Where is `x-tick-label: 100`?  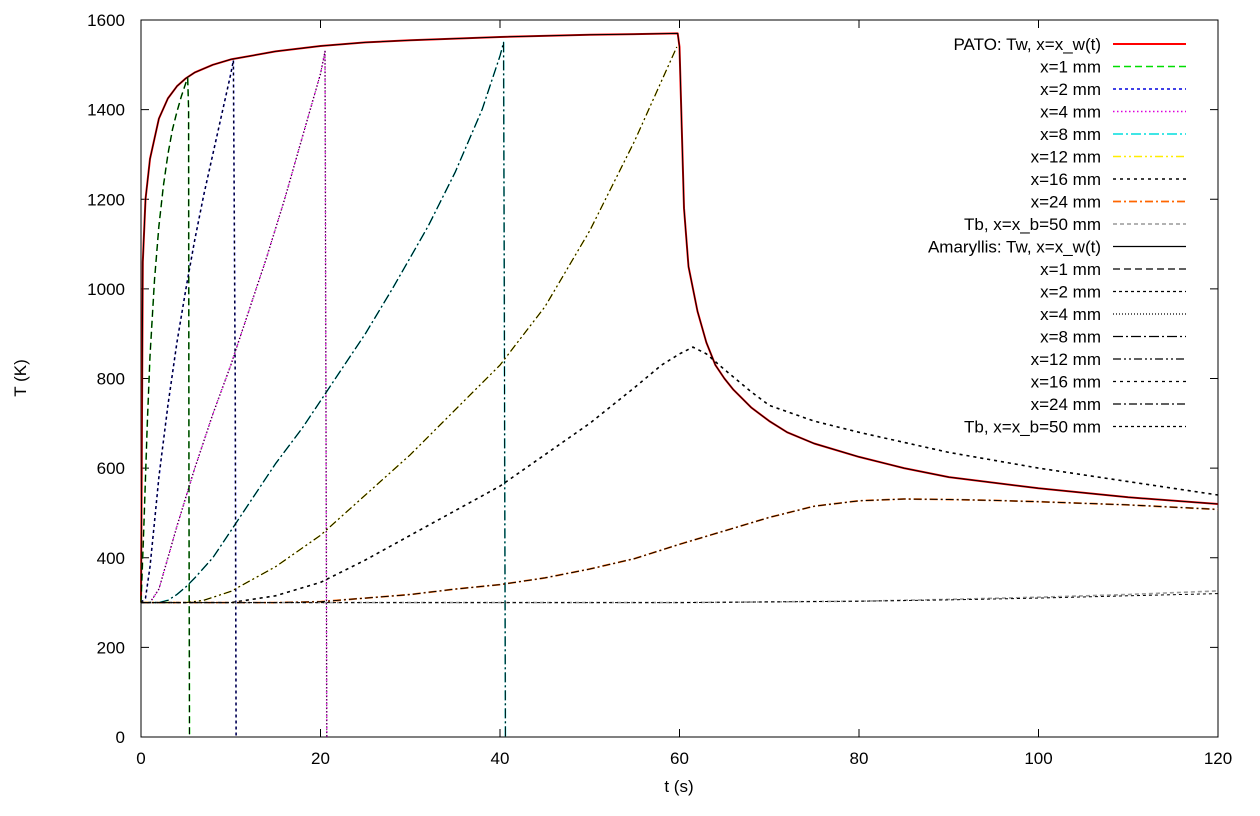 x-tick-label: 100 is located at coordinates (1038, 758).